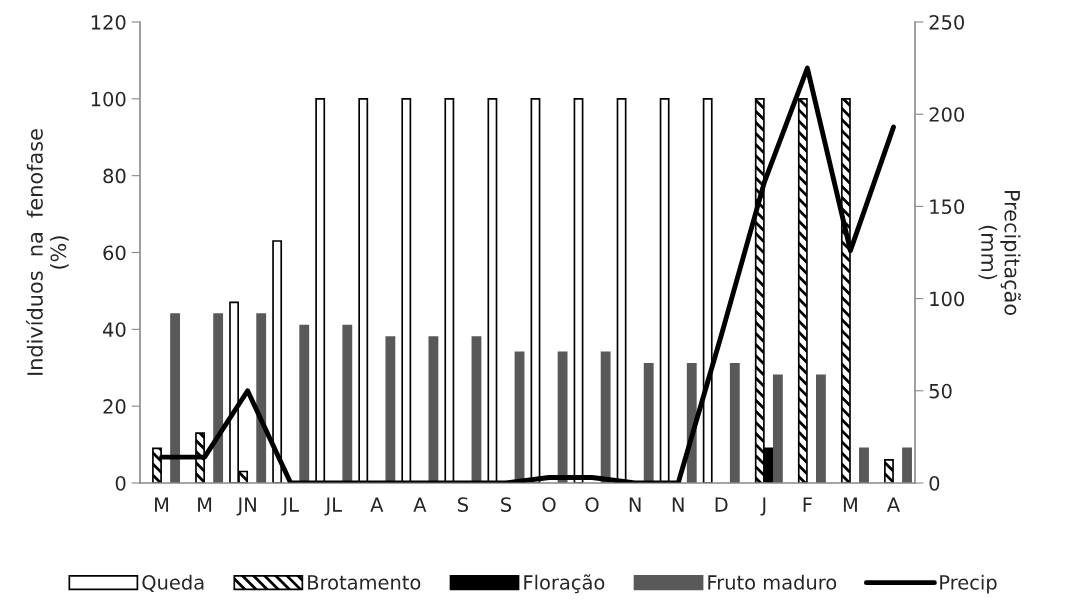 This screenshot has width=1067, height=611. Describe the element at coordinates (173, 583) in the screenshot. I see `legend-label: Queda` at that location.